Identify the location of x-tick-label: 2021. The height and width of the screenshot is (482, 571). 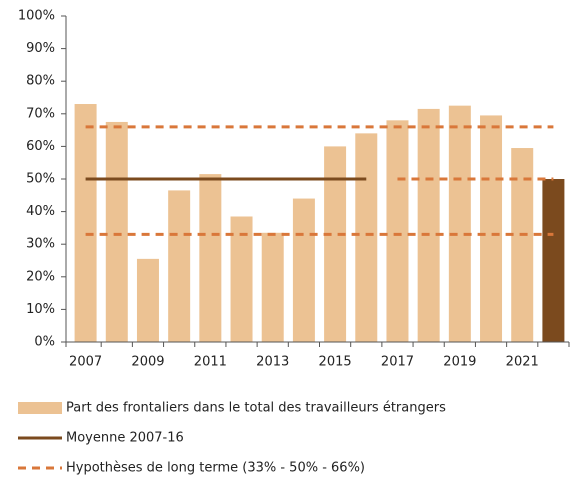
(522, 362).